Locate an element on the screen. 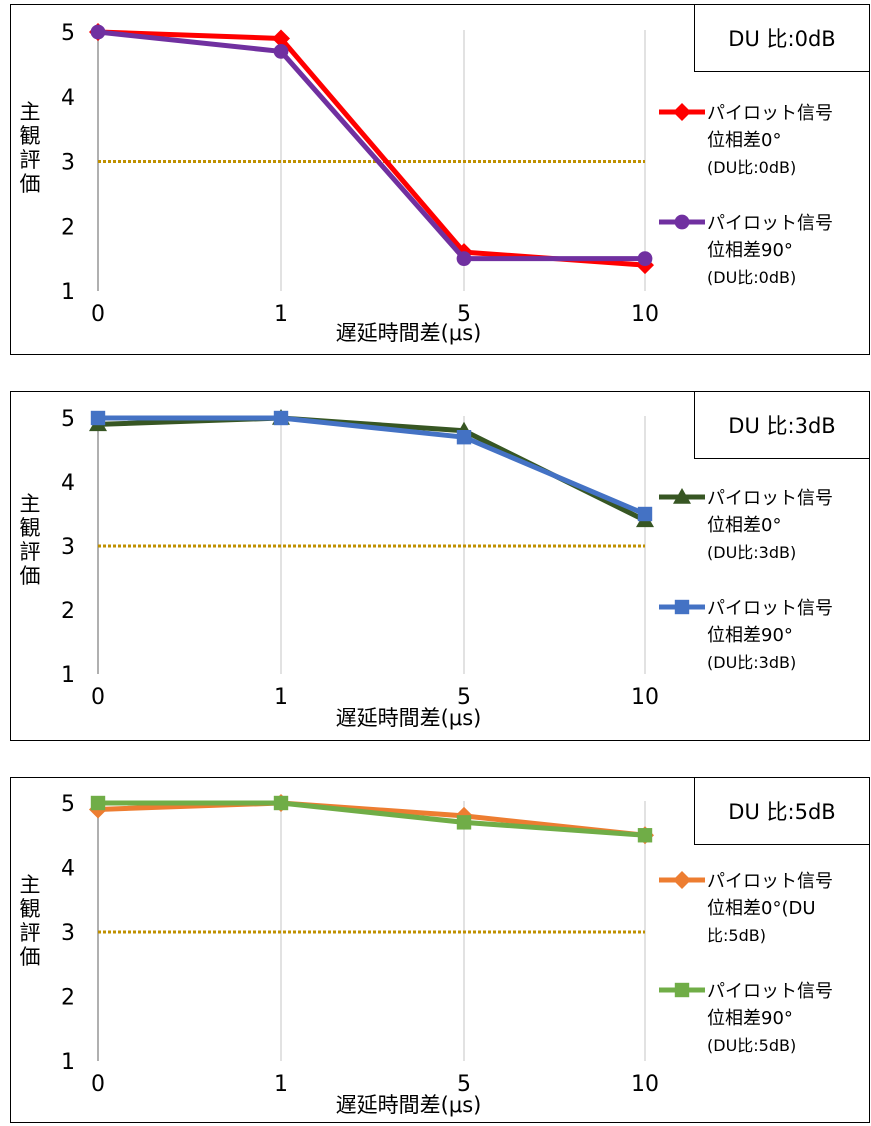  legend-item: パイロット信号 位相差90° (DU比:0dB) is located at coordinates (765, 255).